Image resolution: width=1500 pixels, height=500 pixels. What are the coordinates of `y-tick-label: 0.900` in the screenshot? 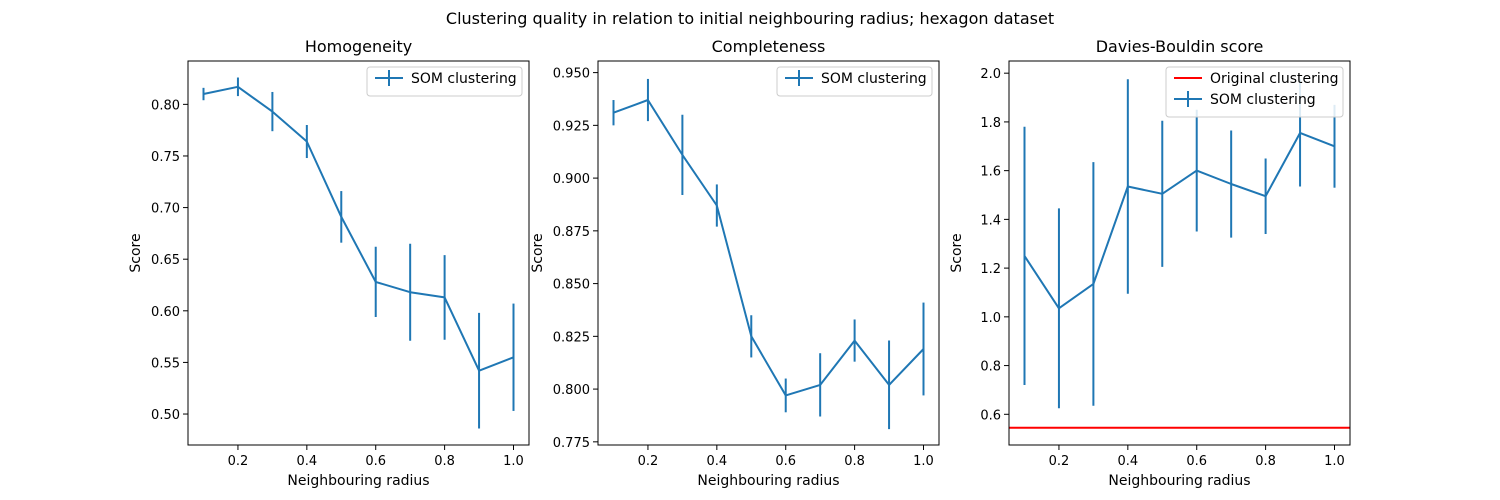 It's located at (571, 179).